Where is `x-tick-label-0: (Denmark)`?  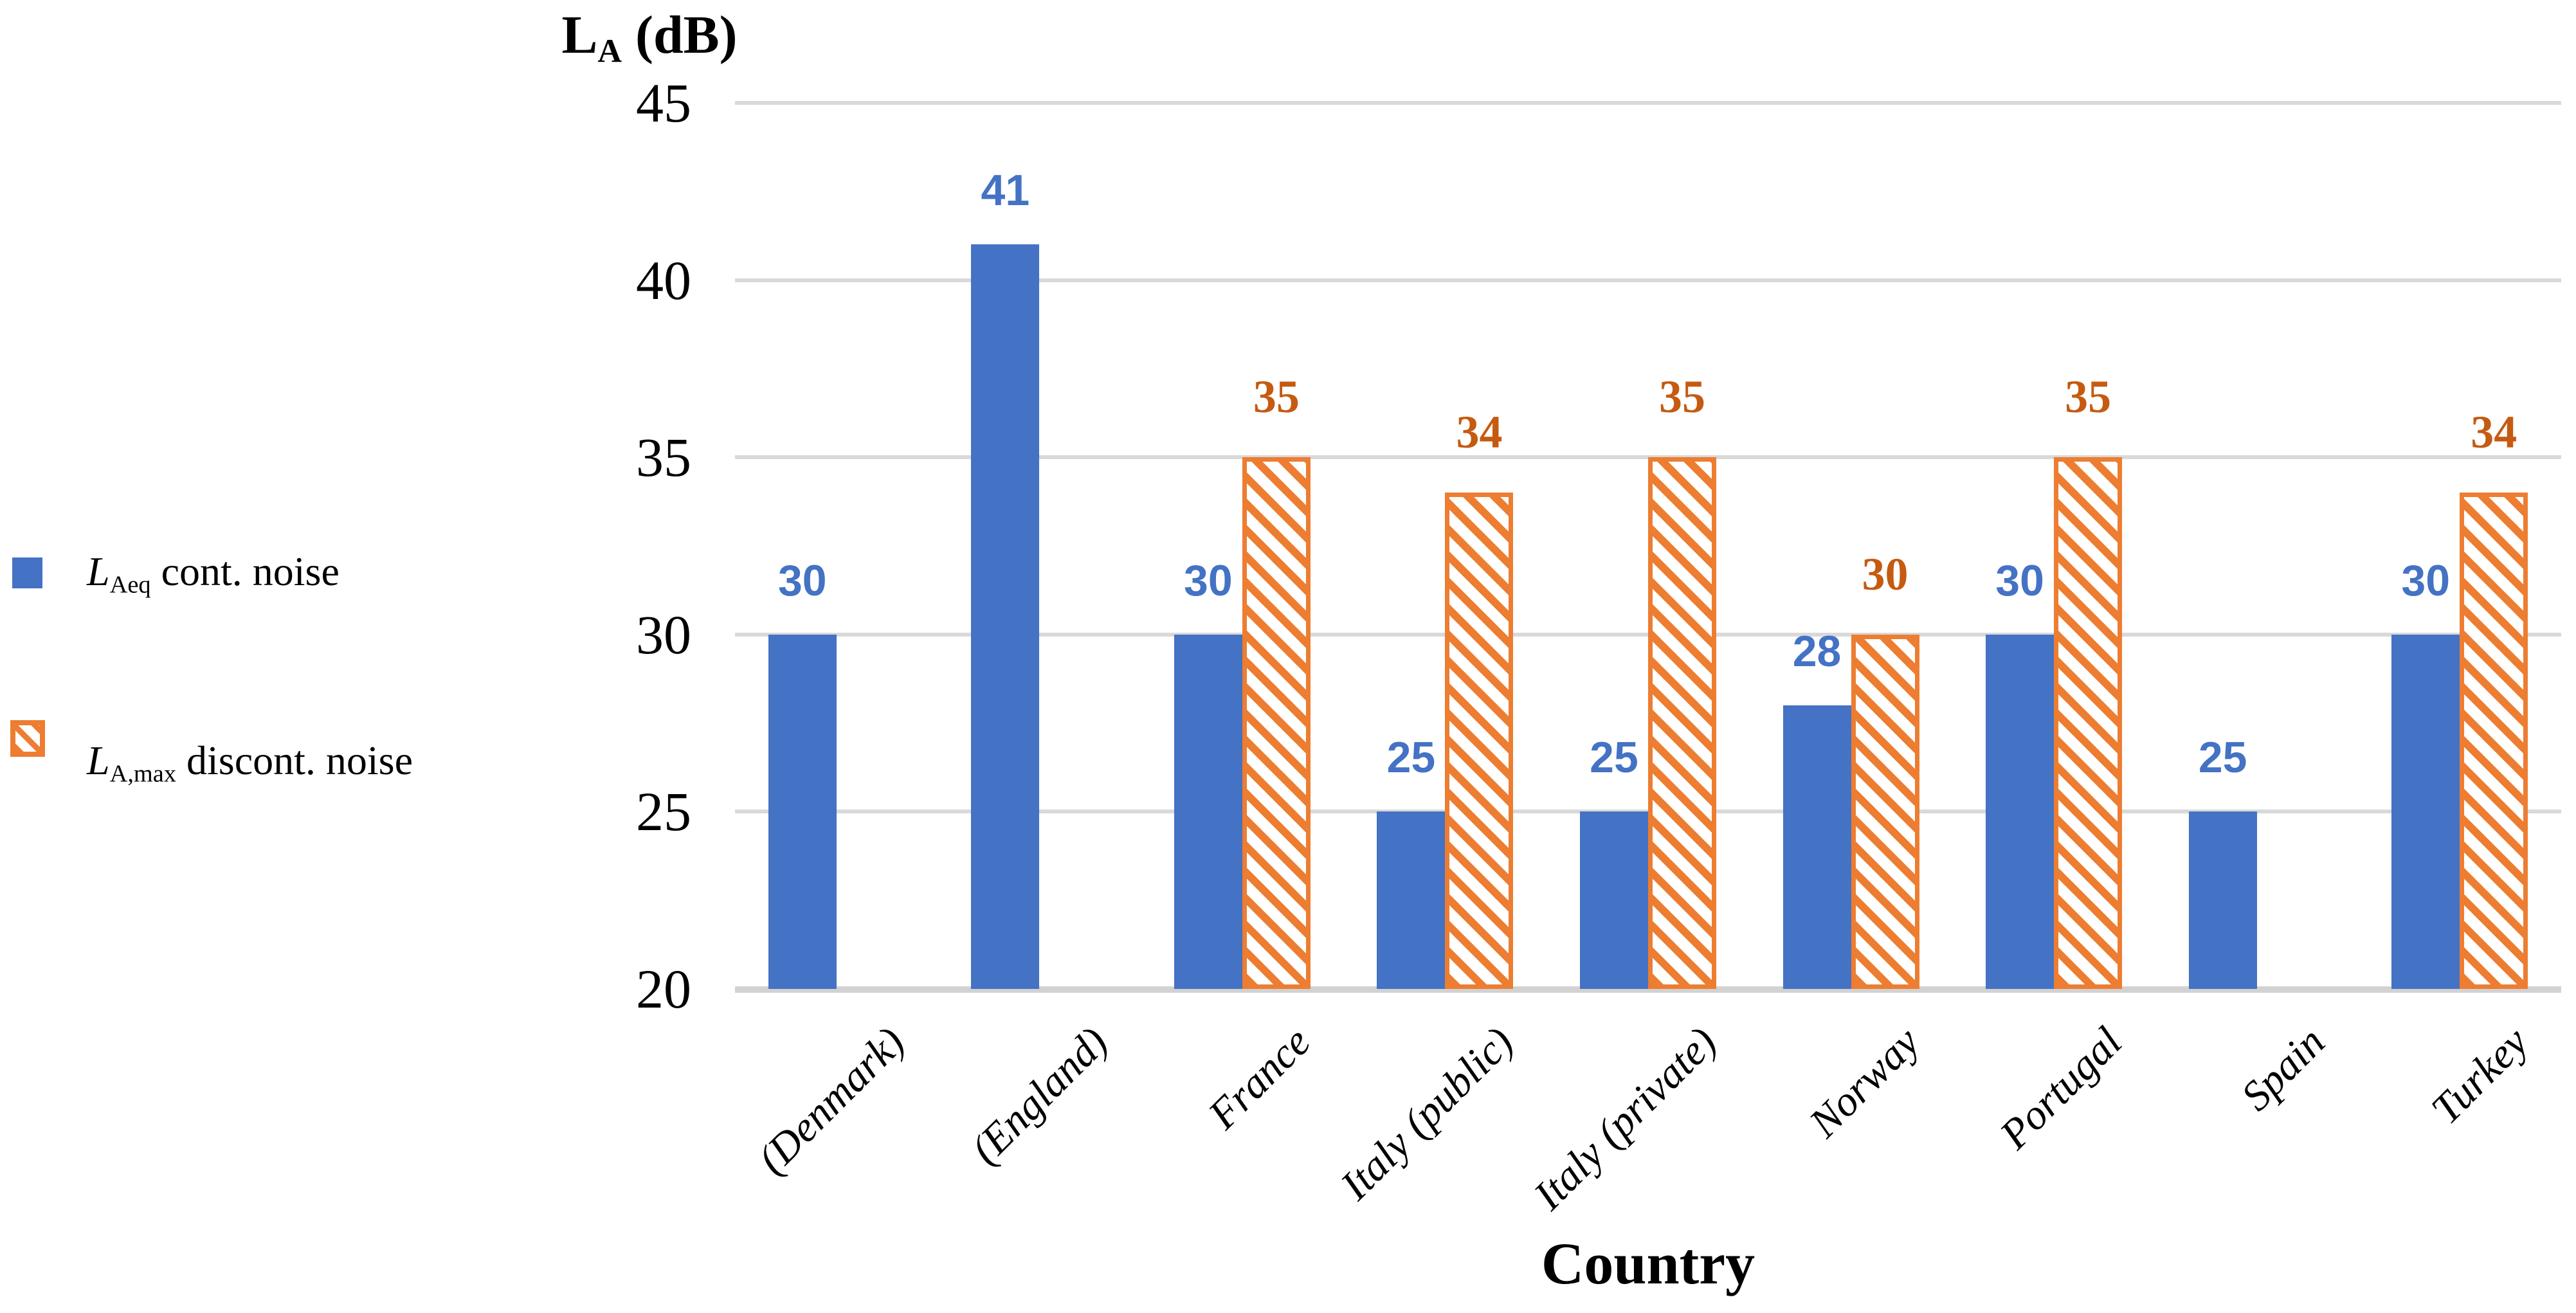 x-tick-label-0: (Denmark) is located at coordinates (831, 1100).